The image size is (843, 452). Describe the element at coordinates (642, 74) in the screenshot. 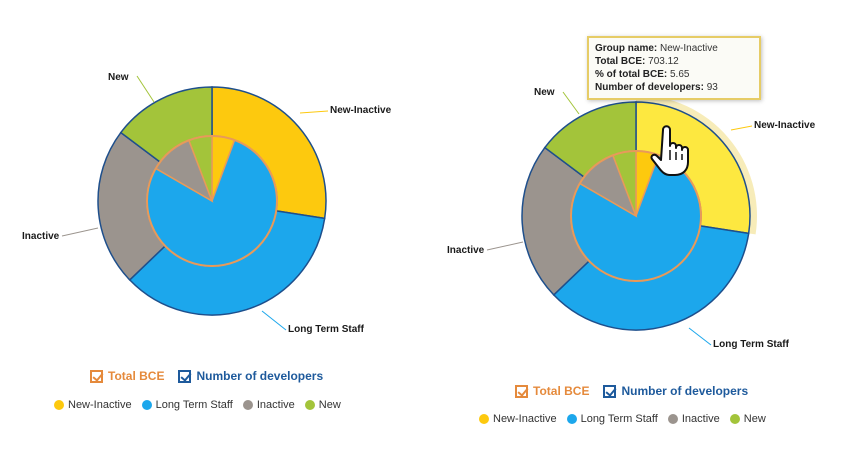

I see `tooltip-row-pct: % of total BCE: 5.65` at that location.